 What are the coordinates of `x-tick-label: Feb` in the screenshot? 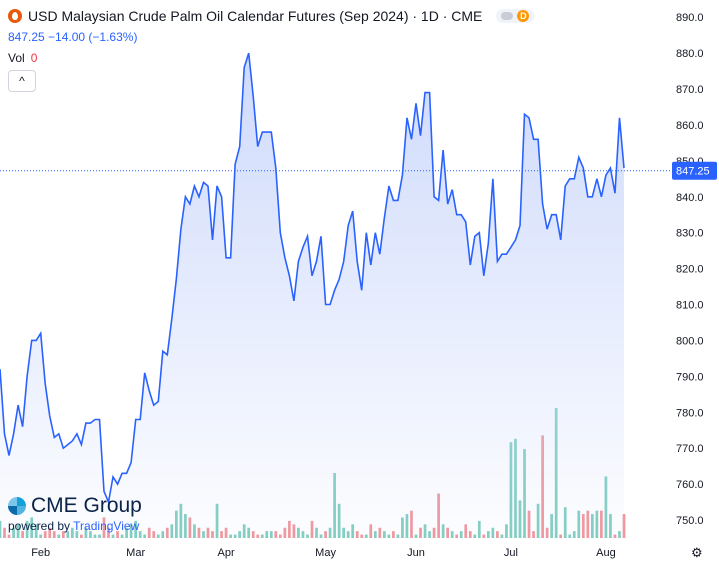 It's located at (40, 553).